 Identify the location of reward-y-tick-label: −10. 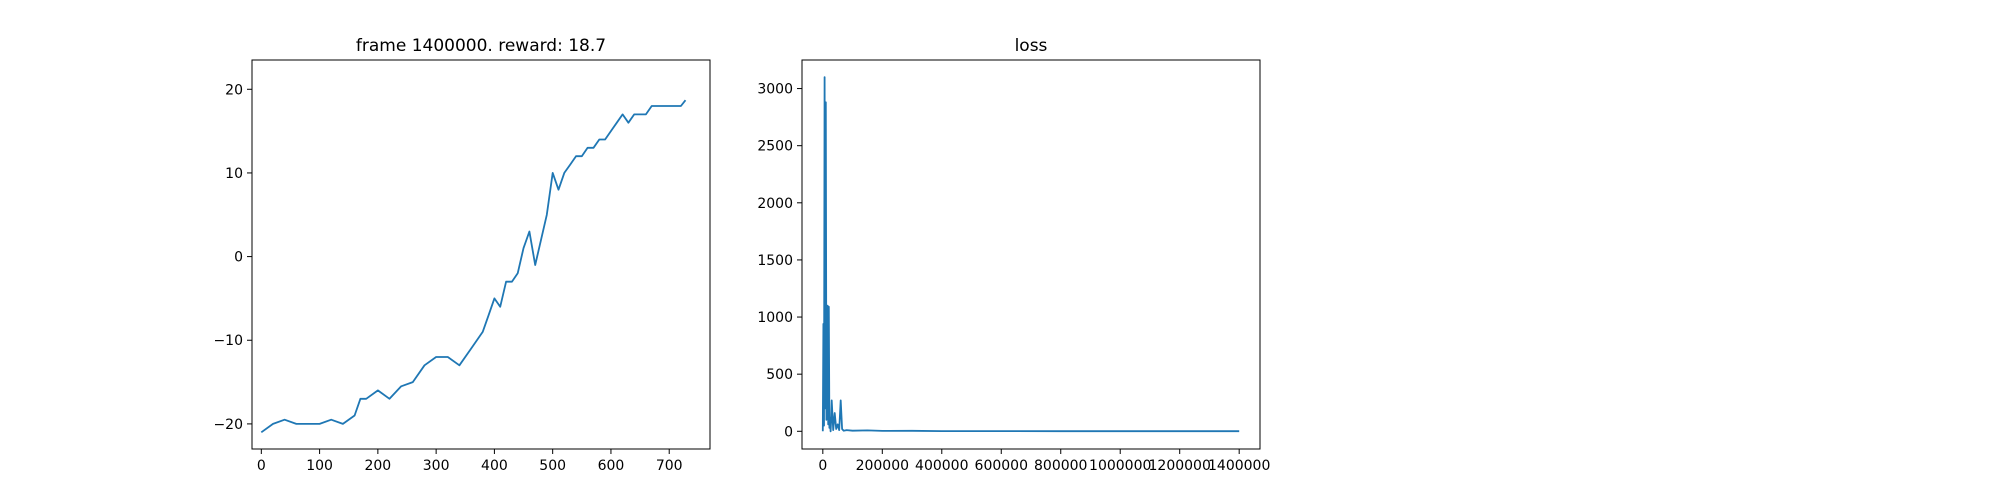
(228, 341).